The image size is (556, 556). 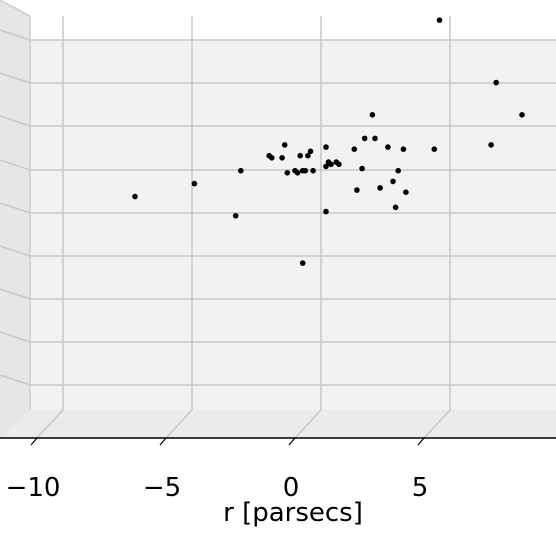 I want to click on x-axis-ticks: −10 −5 0 5, so click(x=217, y=470).